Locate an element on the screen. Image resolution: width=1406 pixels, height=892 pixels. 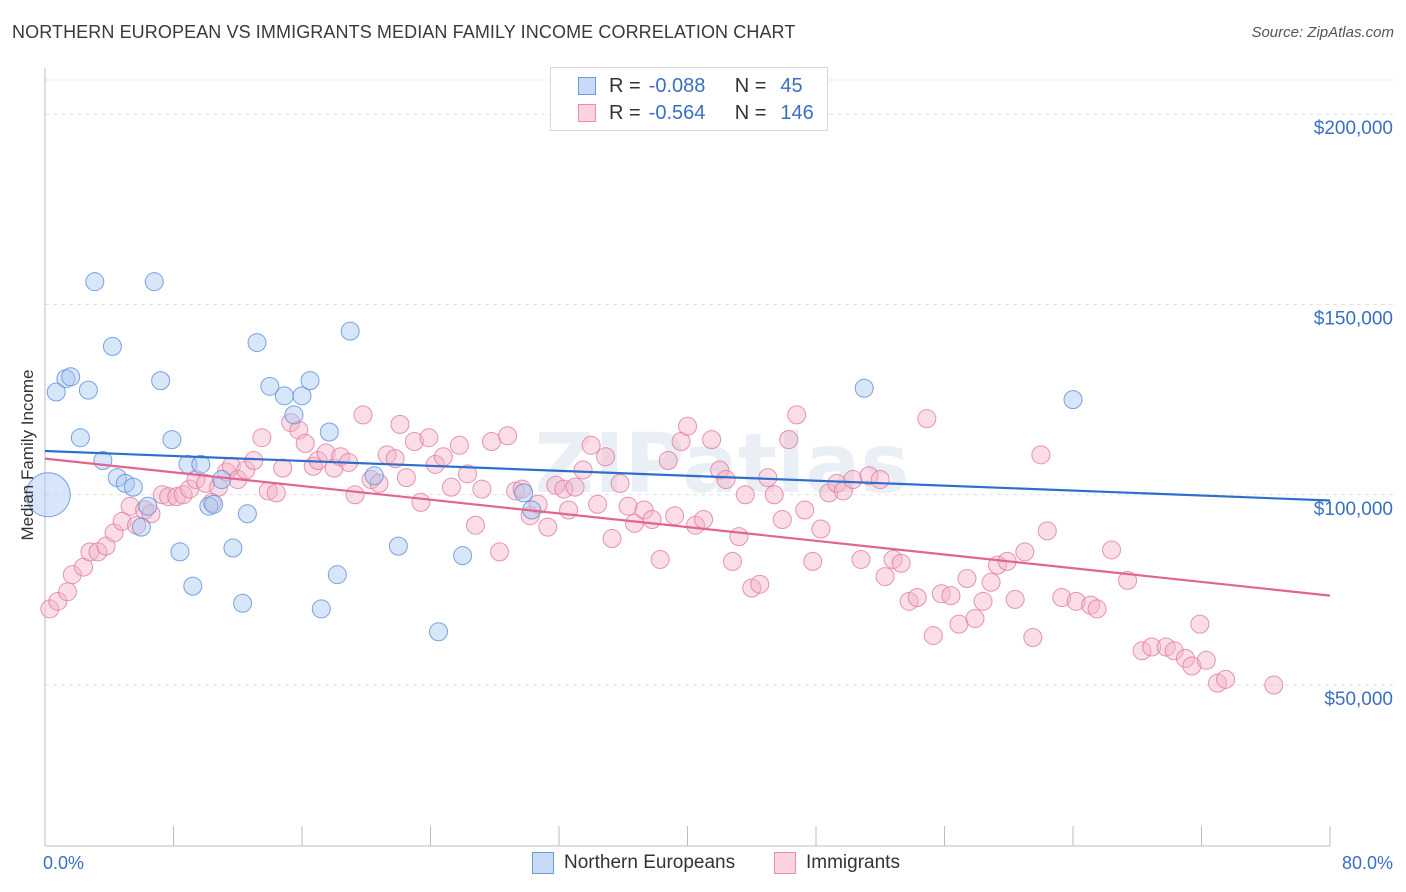
x-tick-labels: 0.0% 80.0% is located at coordinates (718, 863).